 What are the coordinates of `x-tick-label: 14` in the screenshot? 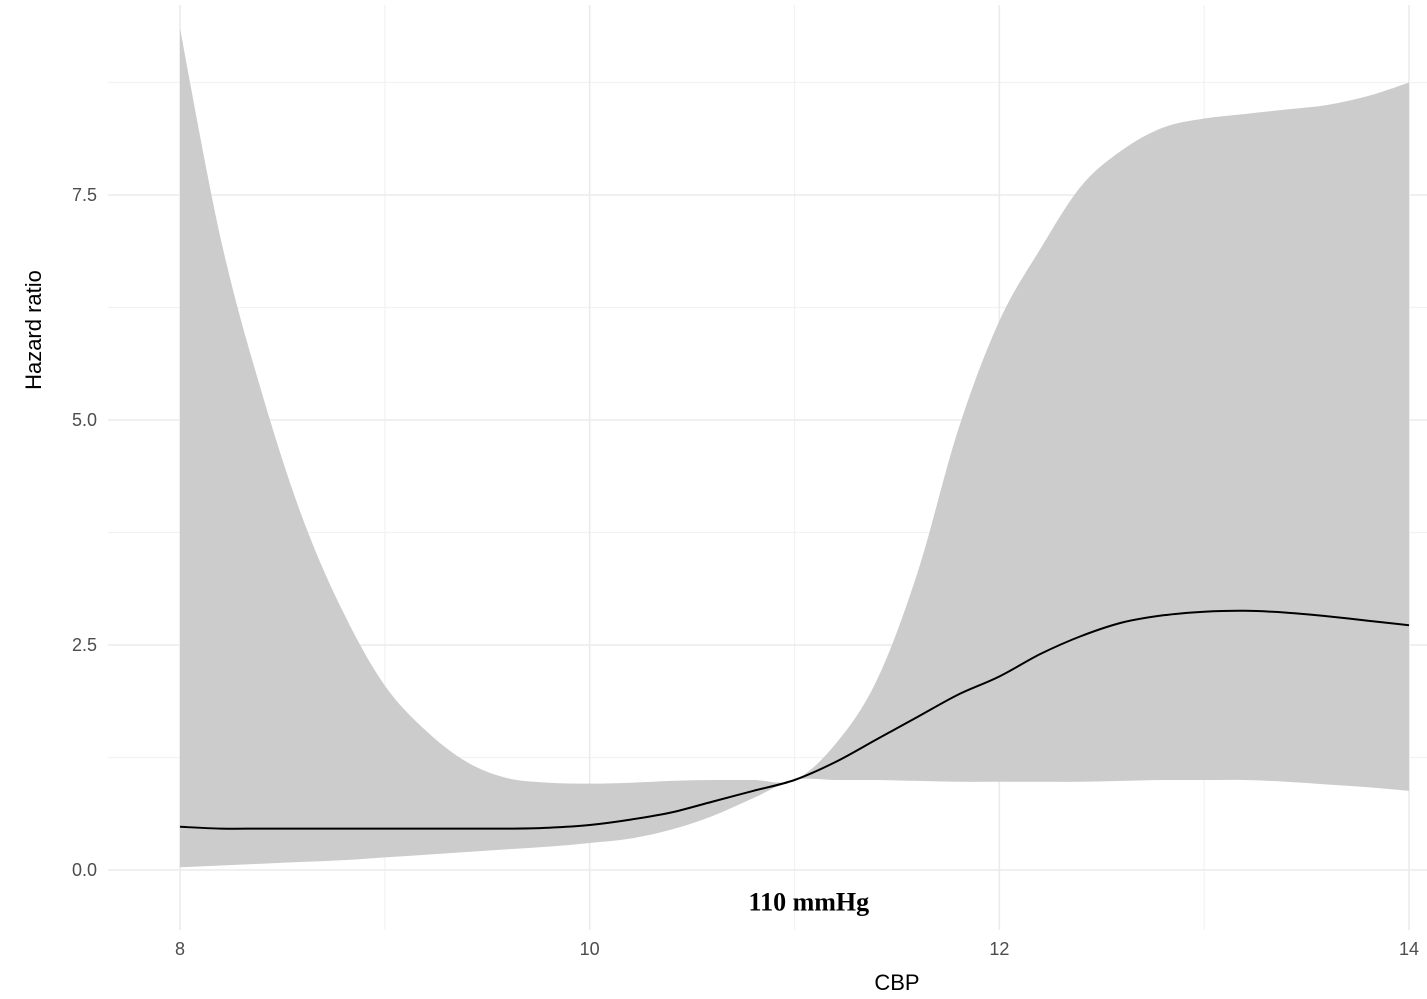 It's located at (1409, 949).